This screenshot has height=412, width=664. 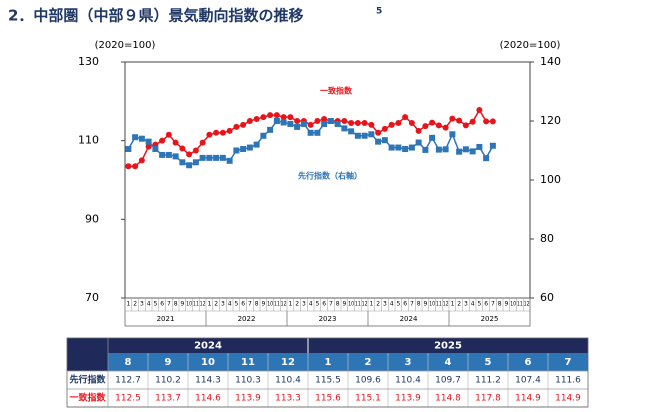 I want to click on y2-axis-label: (2020=100), so click(x=530, y=45).